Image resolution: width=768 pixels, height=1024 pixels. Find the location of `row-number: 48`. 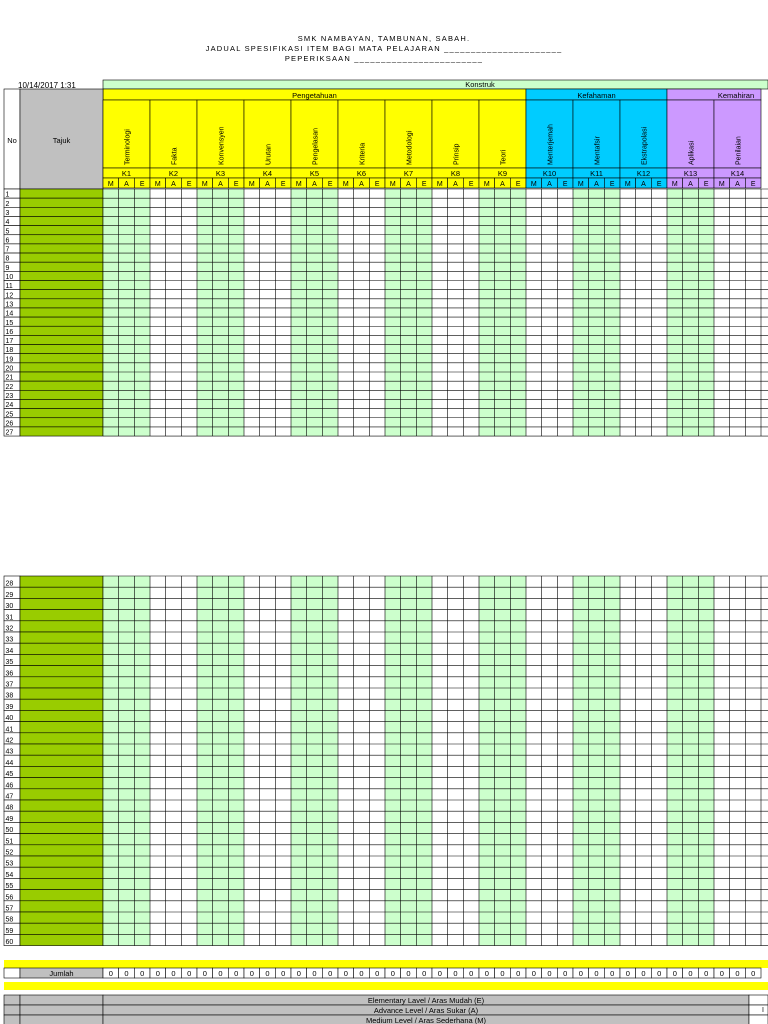

row-number: 48 is located at coordinates (10, 808).